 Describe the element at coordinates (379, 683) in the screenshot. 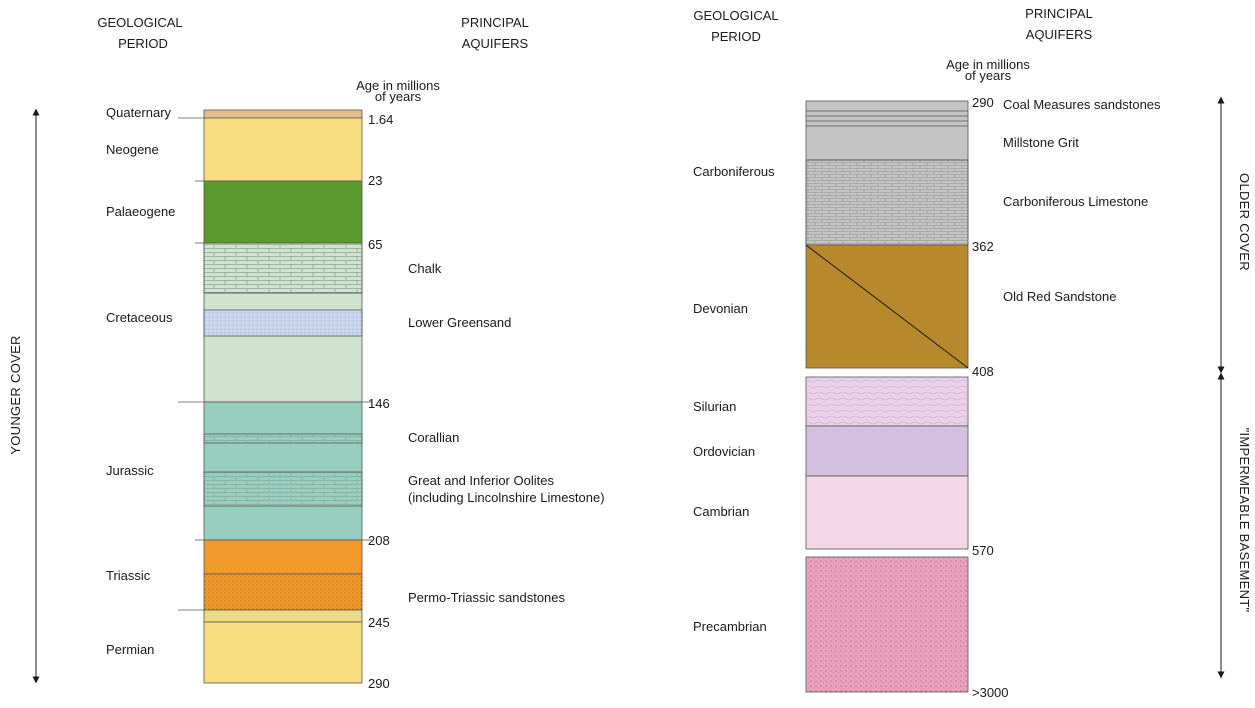

I see `age-290-left: 290` at that location.